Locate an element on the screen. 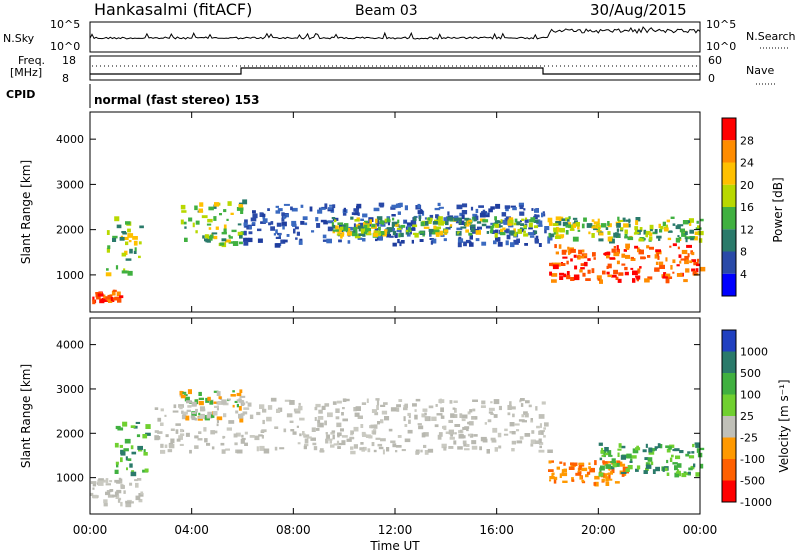 The height and width of the screenshot is (554, 800). velocity-colorbar-label: Velocity [m s⁻¹] is located at coordinates (784, 425).